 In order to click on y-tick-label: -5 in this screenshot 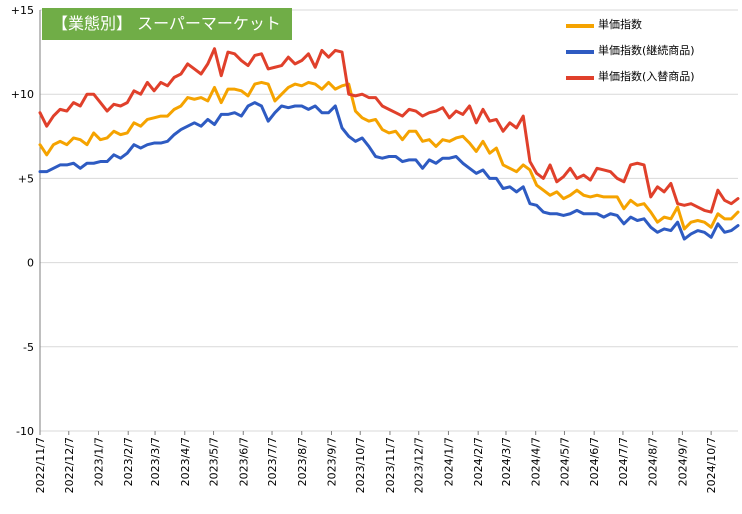, I will do `click(28, 347)`.